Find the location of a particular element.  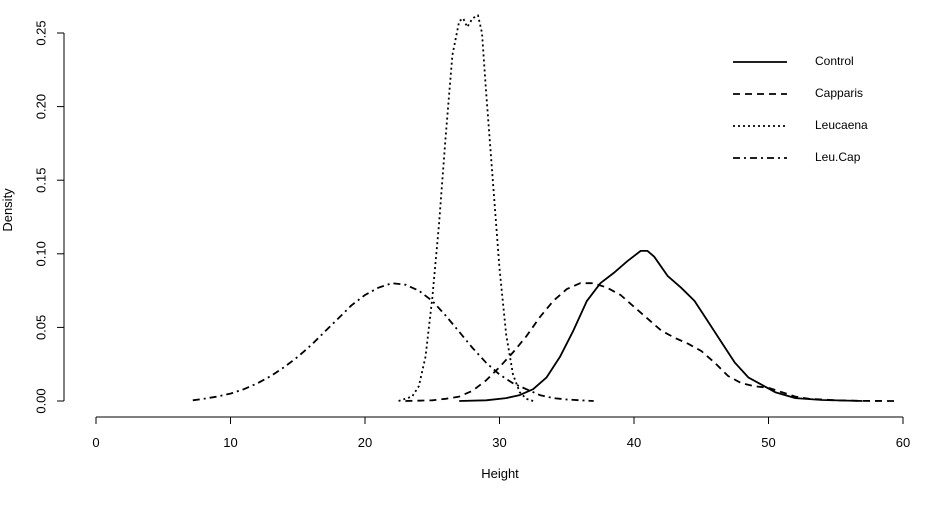

y-axis-label: Density is located at coordinates (7, 210).